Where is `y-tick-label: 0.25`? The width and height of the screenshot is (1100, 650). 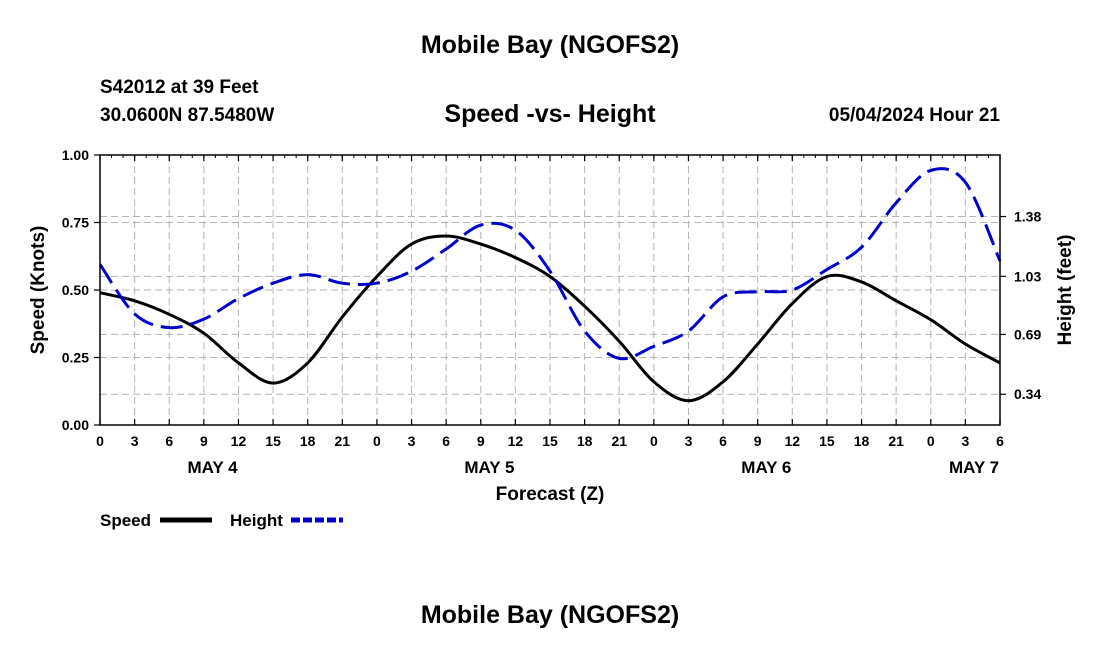 y-tick-label: 0.25 is located at coordinates (75, 358).